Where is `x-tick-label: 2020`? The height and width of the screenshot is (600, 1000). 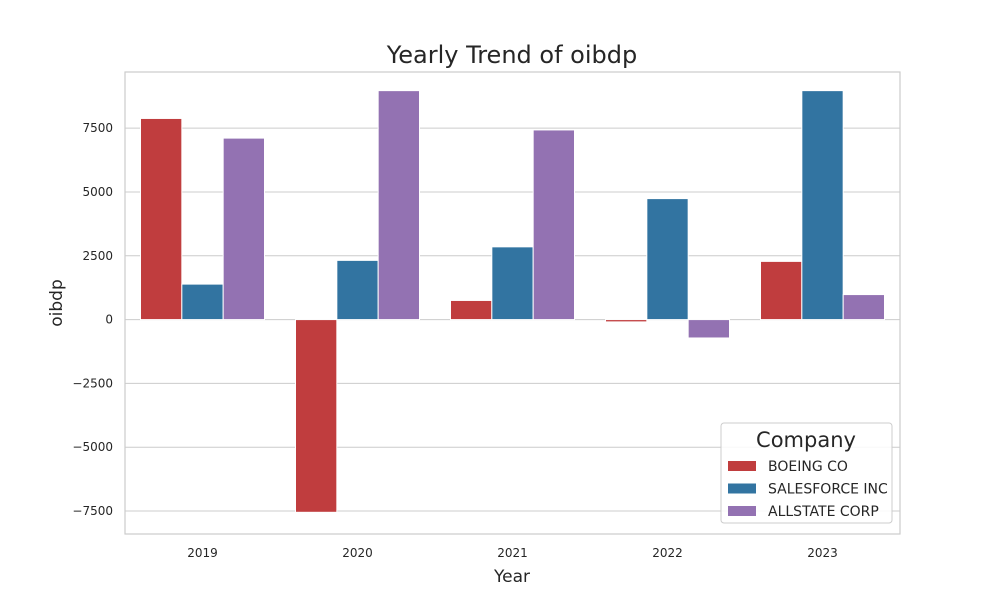
x-tick-label: 2020 is located at coordinates (357, 553).